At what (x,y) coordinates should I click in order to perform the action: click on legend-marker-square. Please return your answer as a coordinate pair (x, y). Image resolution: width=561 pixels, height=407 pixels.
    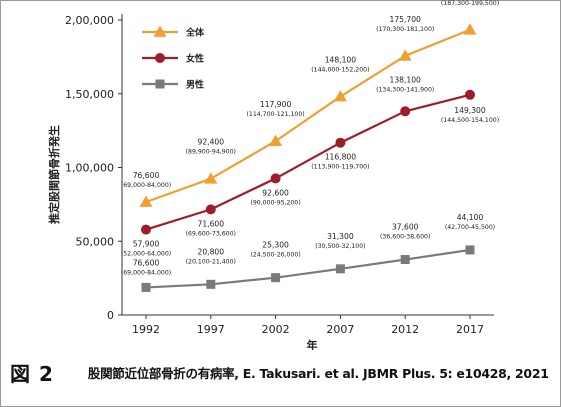
    Looking at the image, I should click on (160, 84).